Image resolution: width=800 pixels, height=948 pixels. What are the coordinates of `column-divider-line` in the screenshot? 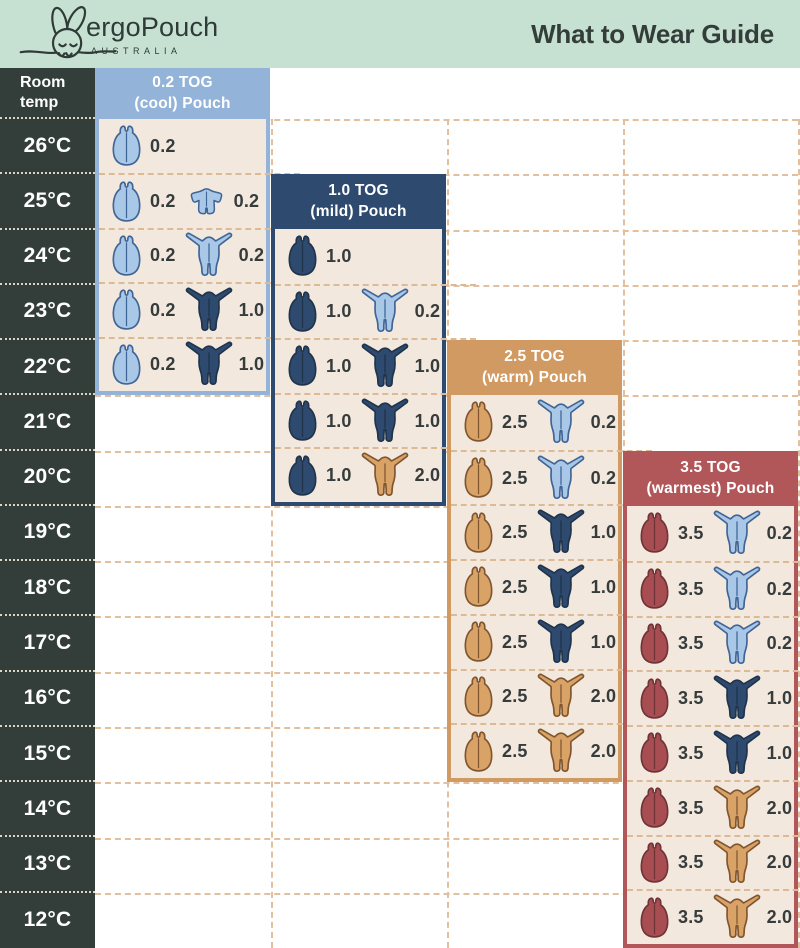 It's located at (799, 533).